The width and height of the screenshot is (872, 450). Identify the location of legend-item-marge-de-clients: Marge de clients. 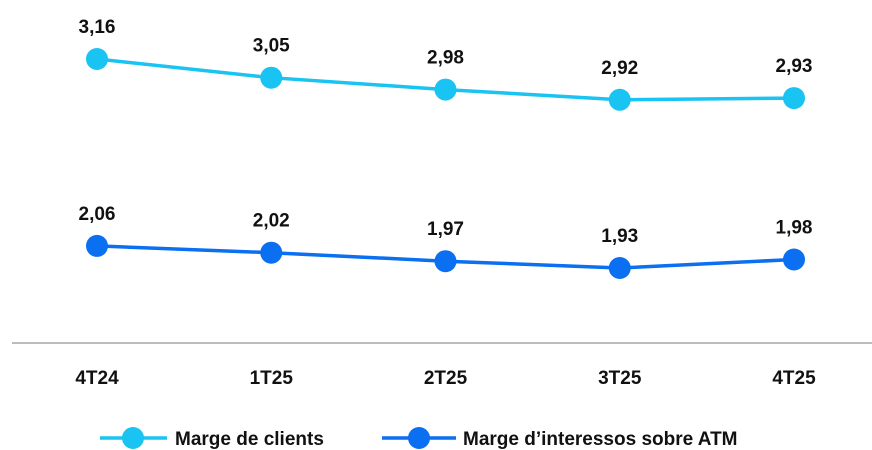
(212, 438).